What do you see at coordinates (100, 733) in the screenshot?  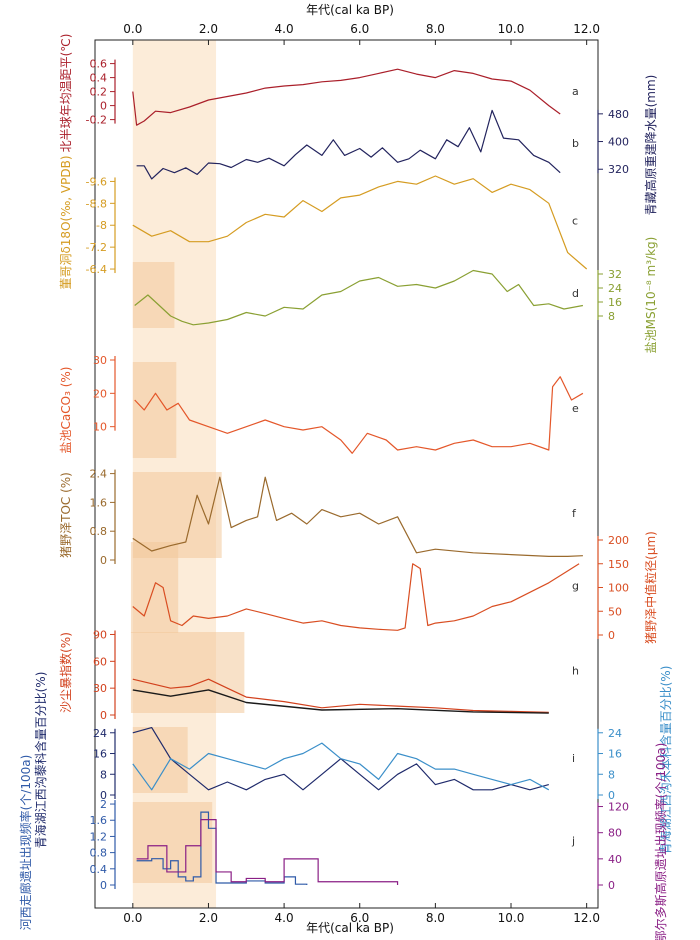 I see `panel-i-left-tick-label: 24` at bounding box center [100, 733].